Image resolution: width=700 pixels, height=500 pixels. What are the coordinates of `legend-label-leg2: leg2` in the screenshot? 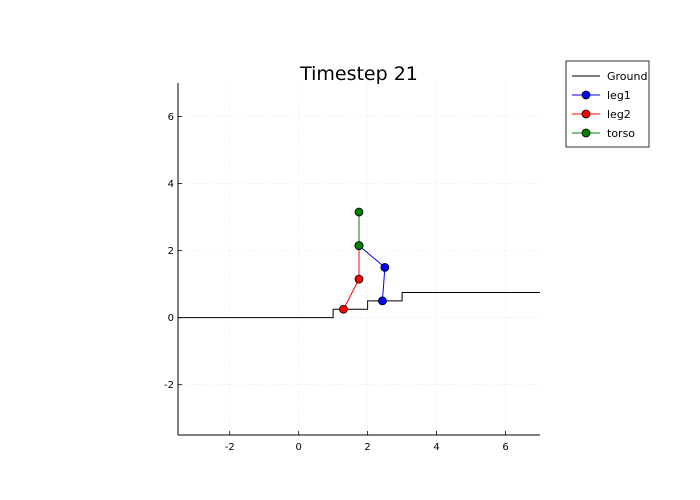 It's located at (619, 114).